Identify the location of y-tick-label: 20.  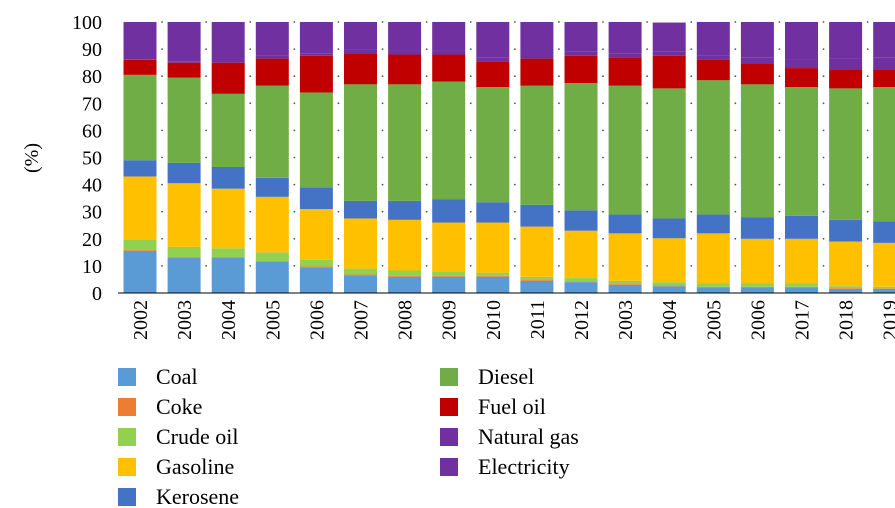
(92, 240).